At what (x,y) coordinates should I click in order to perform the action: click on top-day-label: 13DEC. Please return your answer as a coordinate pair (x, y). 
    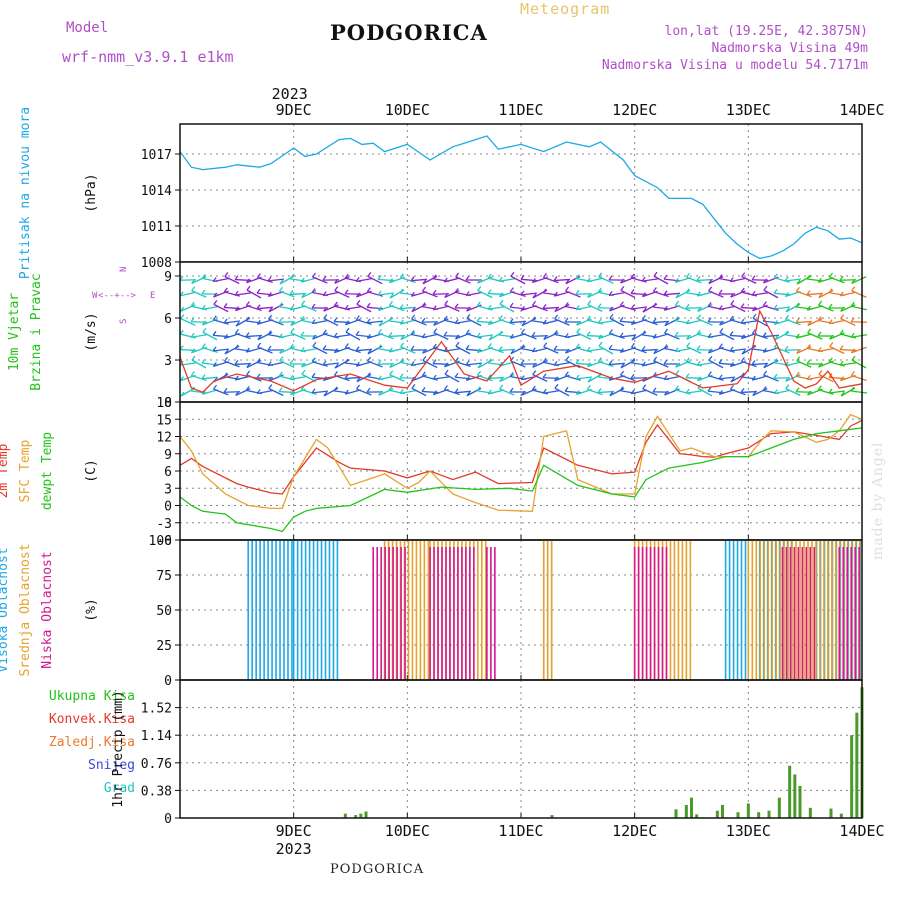
    Looking at the image, I should click on (748, 110).